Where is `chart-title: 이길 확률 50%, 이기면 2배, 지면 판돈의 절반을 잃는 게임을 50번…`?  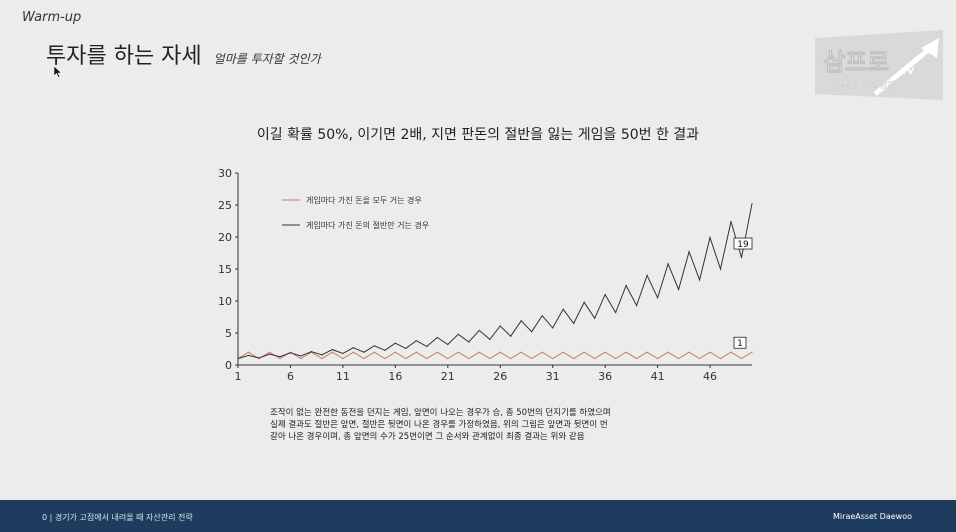 chart-title: 이길 확률 50%, 이기면 2배, 지면 판돈의 절반을 잃는 게임을 50번… is located at coordinates (478, 135).